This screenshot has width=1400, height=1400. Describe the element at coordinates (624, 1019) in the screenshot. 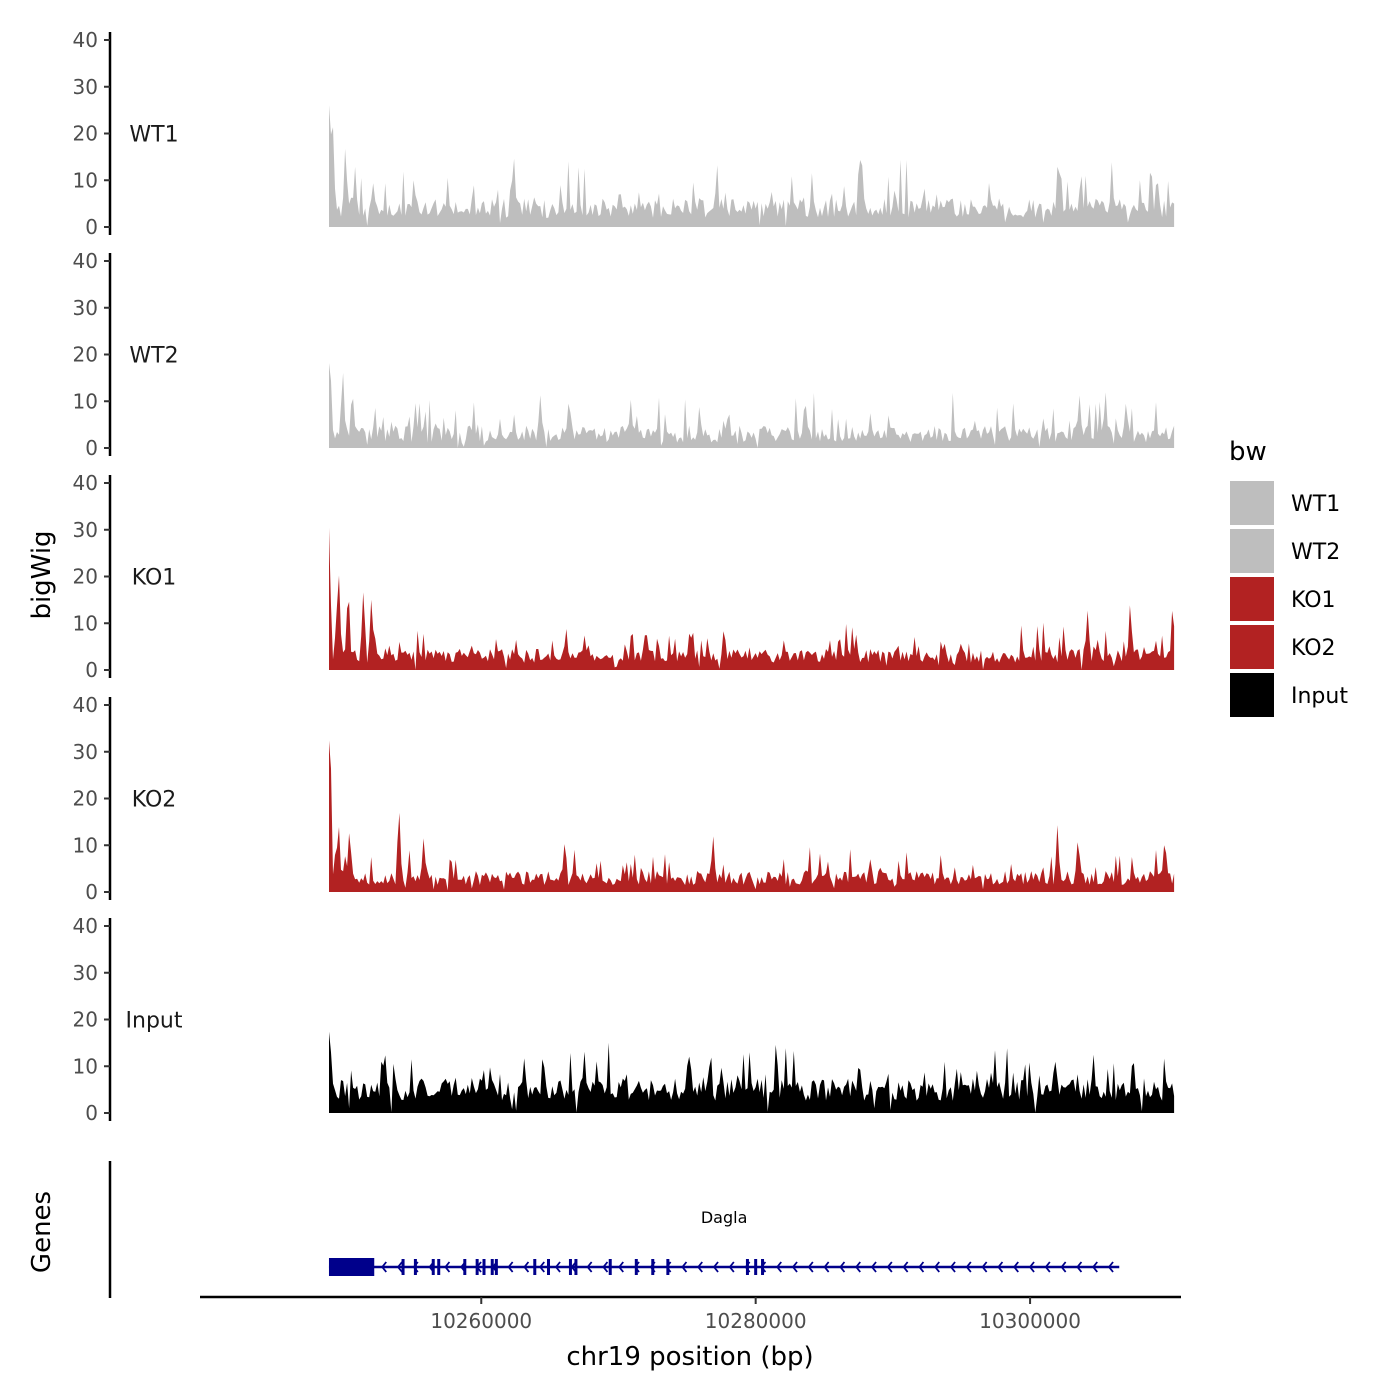

I see `track-input: 0 10 20 30 40 Input` at that location.